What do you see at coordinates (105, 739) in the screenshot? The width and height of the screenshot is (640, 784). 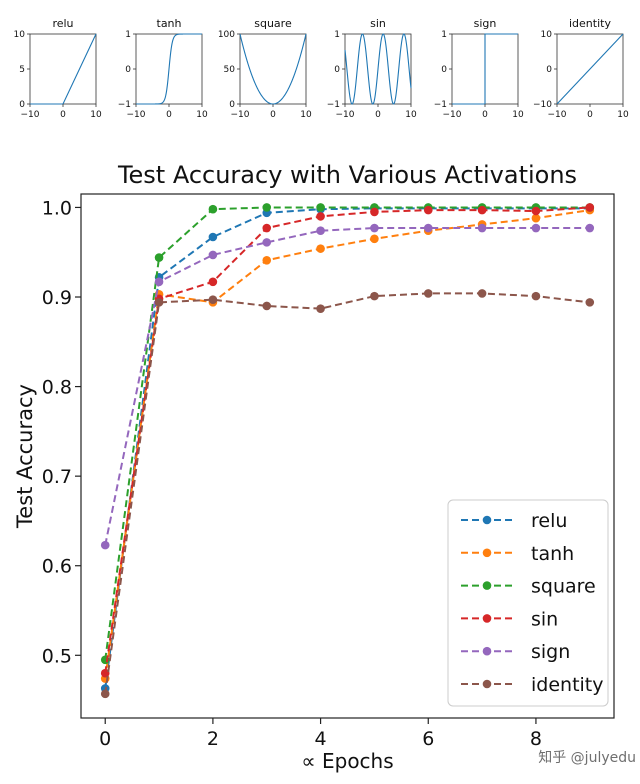 I see `x-tick-label: 0` at bounding box center [105, 739].